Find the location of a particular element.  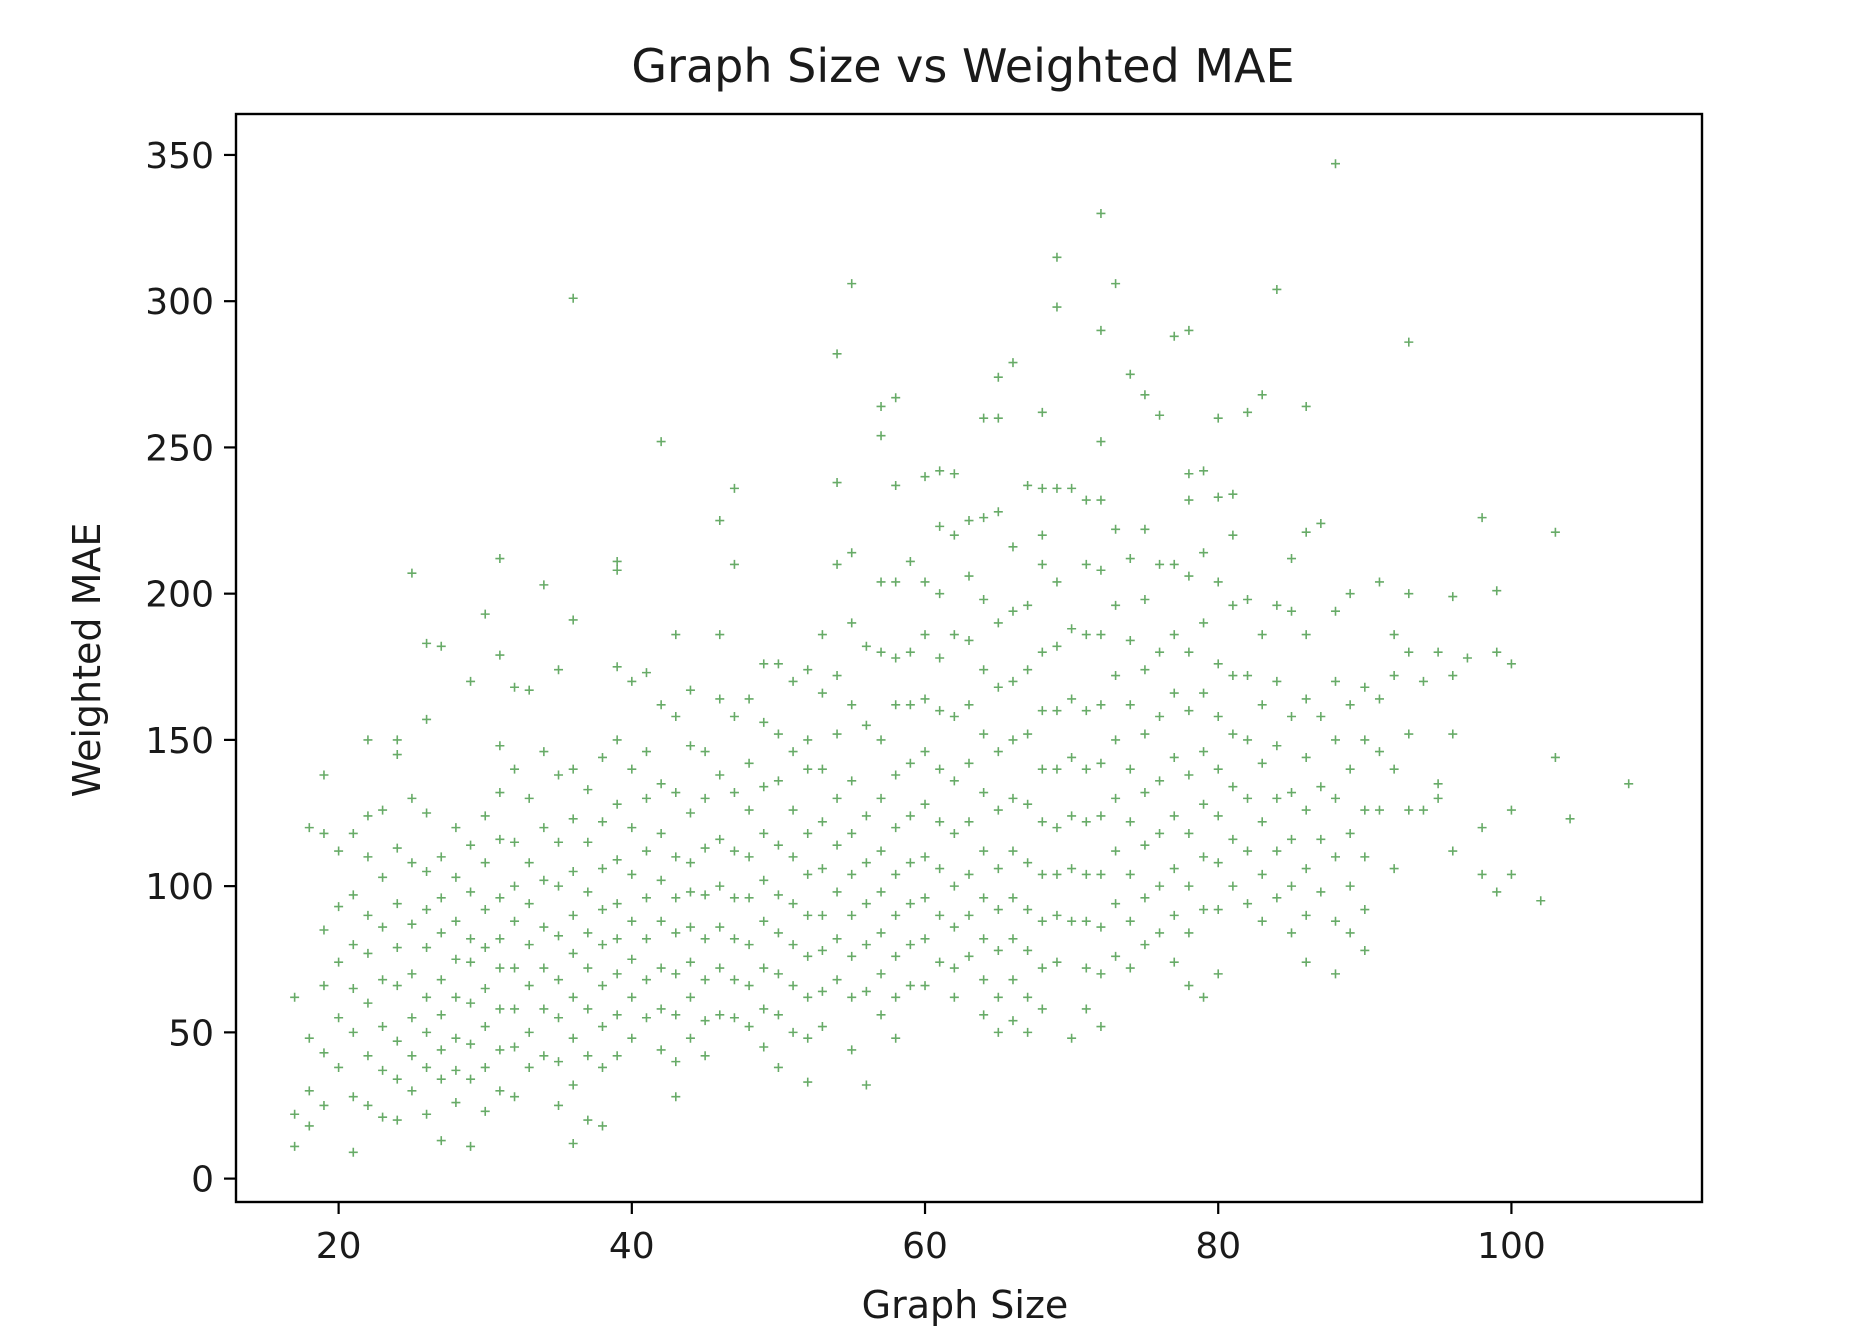

y-tick-label: 150 is located at coordinates (179, 741).